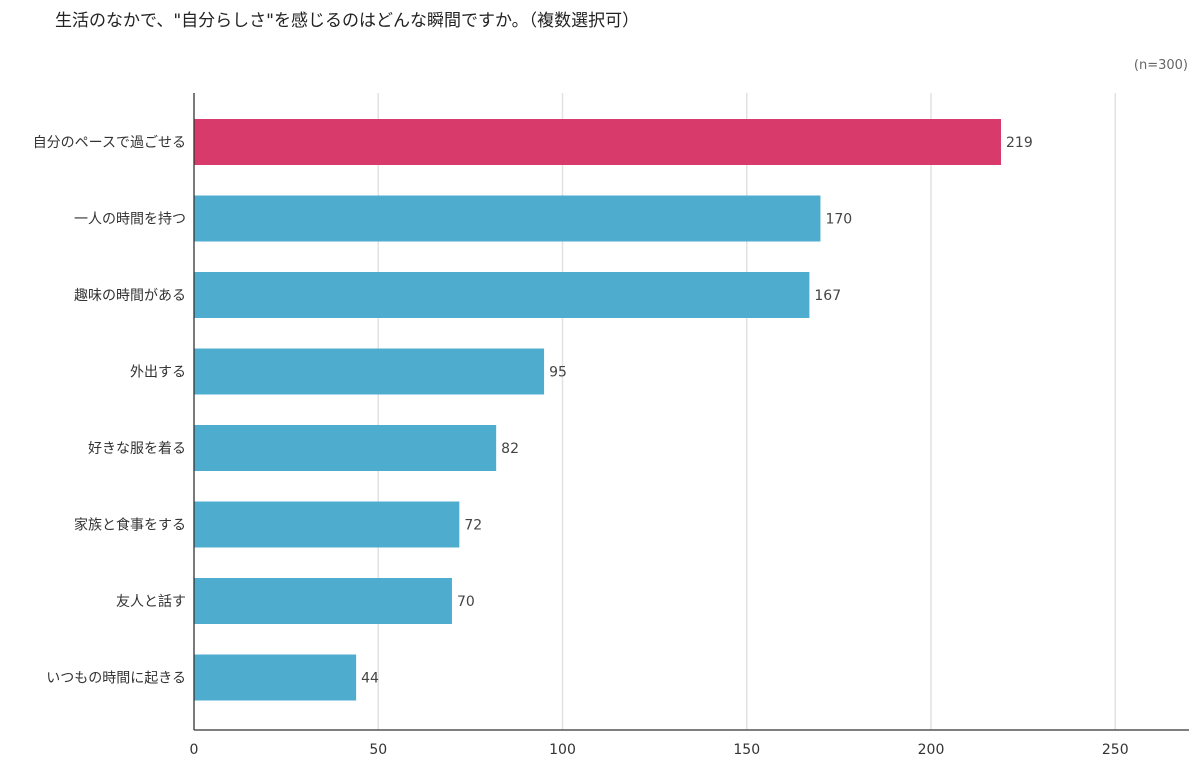 The image size is (1200, 772). Describe the element at coordinates (473, 526) in the screenshot. I see `value-label-6: 72` at that location.